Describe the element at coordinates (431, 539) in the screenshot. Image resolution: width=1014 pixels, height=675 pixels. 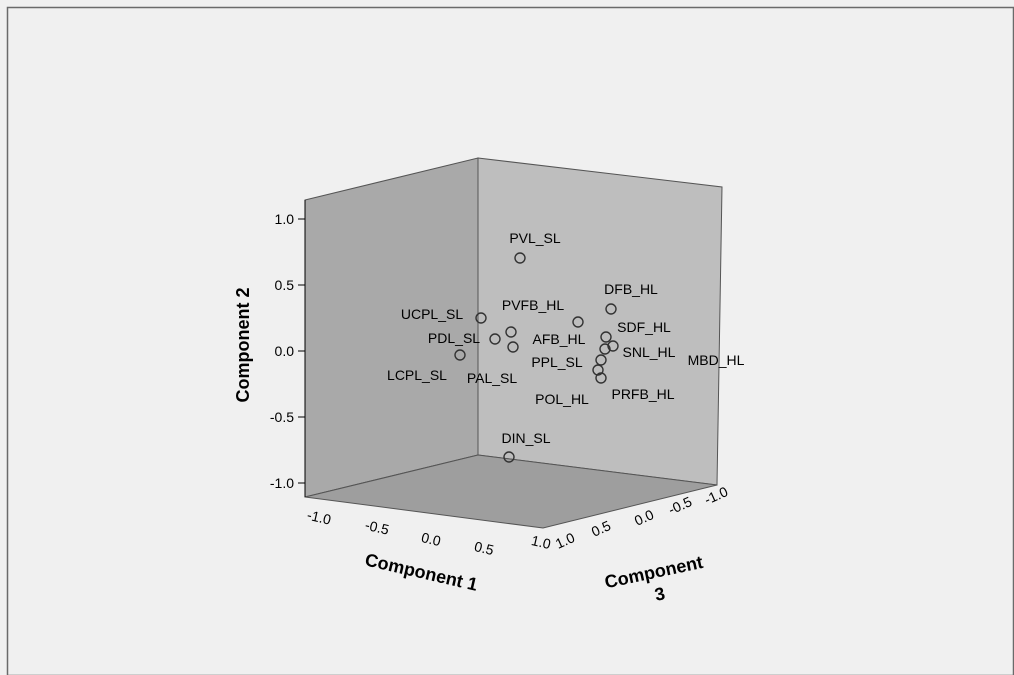
I see `x-tick-label: 0.0` at that location.